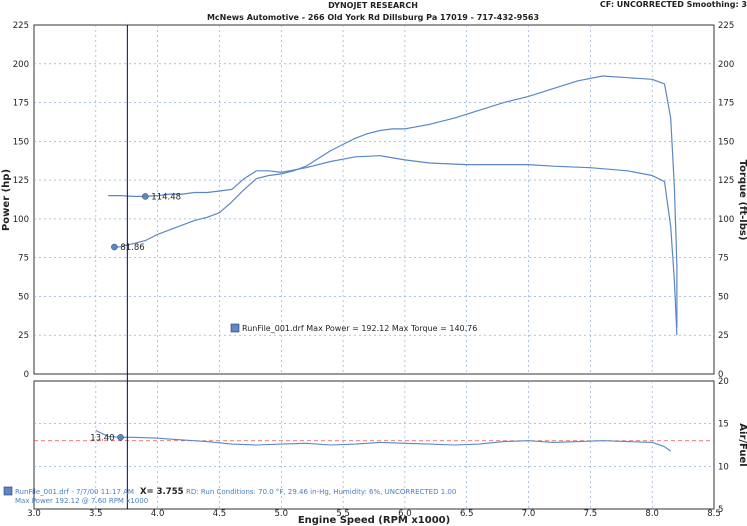 Image resolution: width=747 pixels, height=526 pixels. What do you see at coordinates (23, 259) in the screenshot?
I see `power-tick-label: 75` at bounding box center [23, 259].